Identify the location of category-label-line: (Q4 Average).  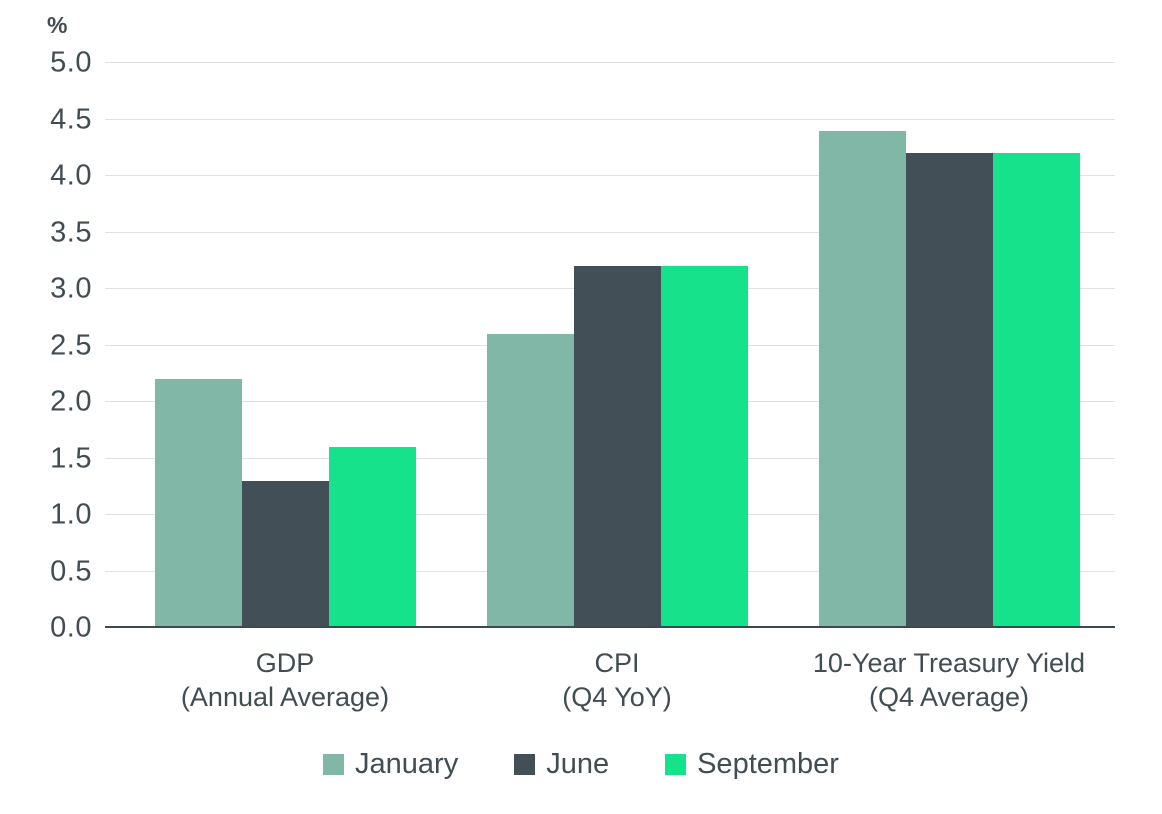
(949, 697).